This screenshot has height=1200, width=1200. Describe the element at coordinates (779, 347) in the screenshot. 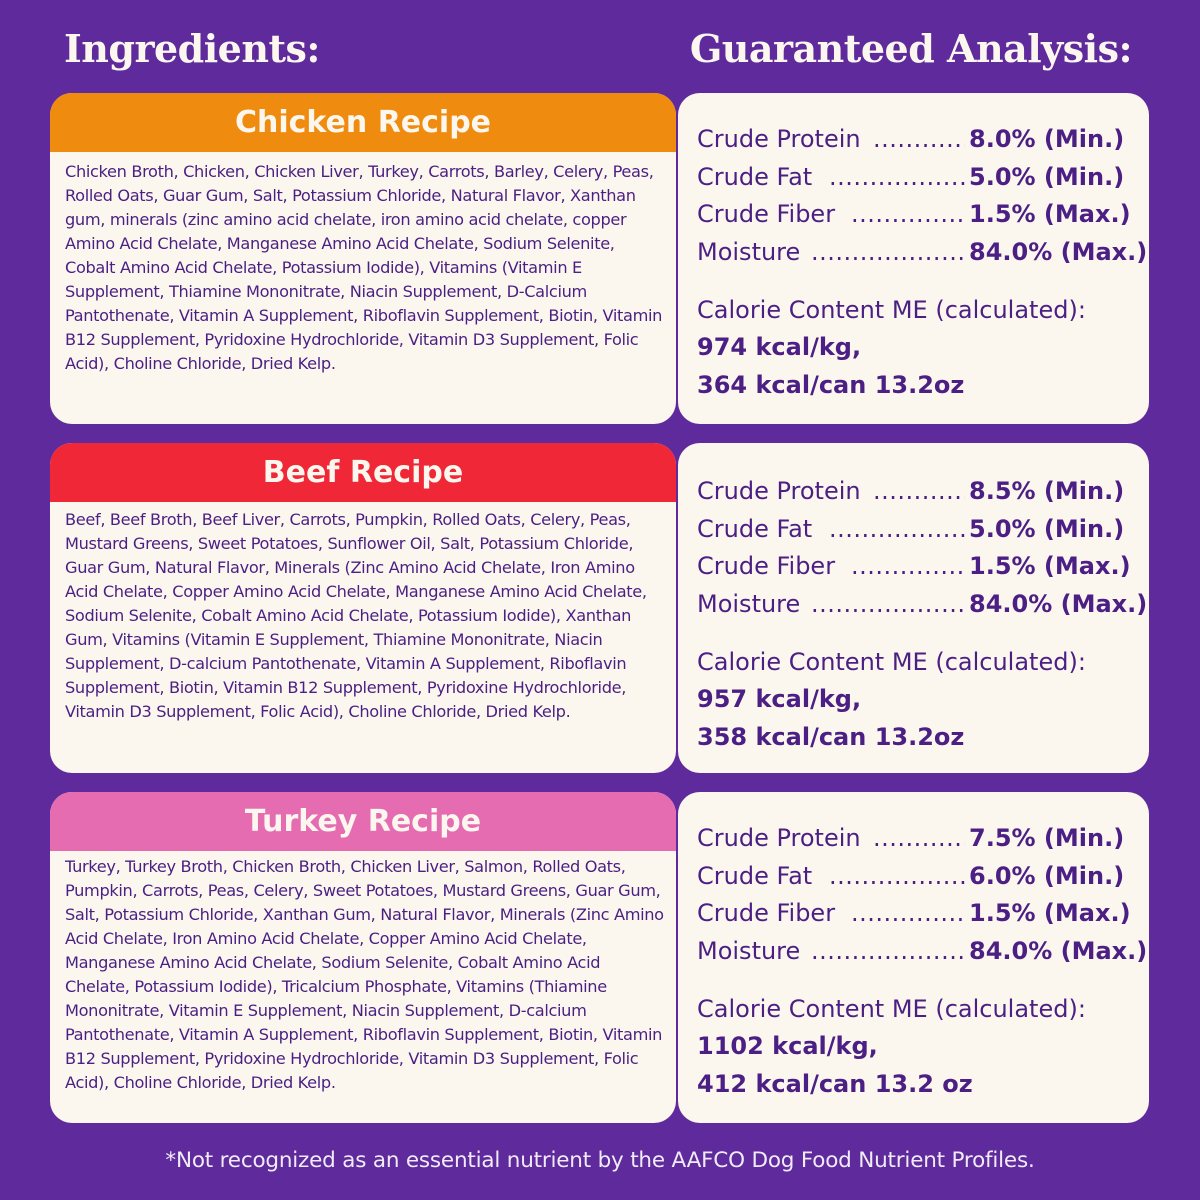

I see `calorie-per-kg: 974 kcal/kg,` at that location.